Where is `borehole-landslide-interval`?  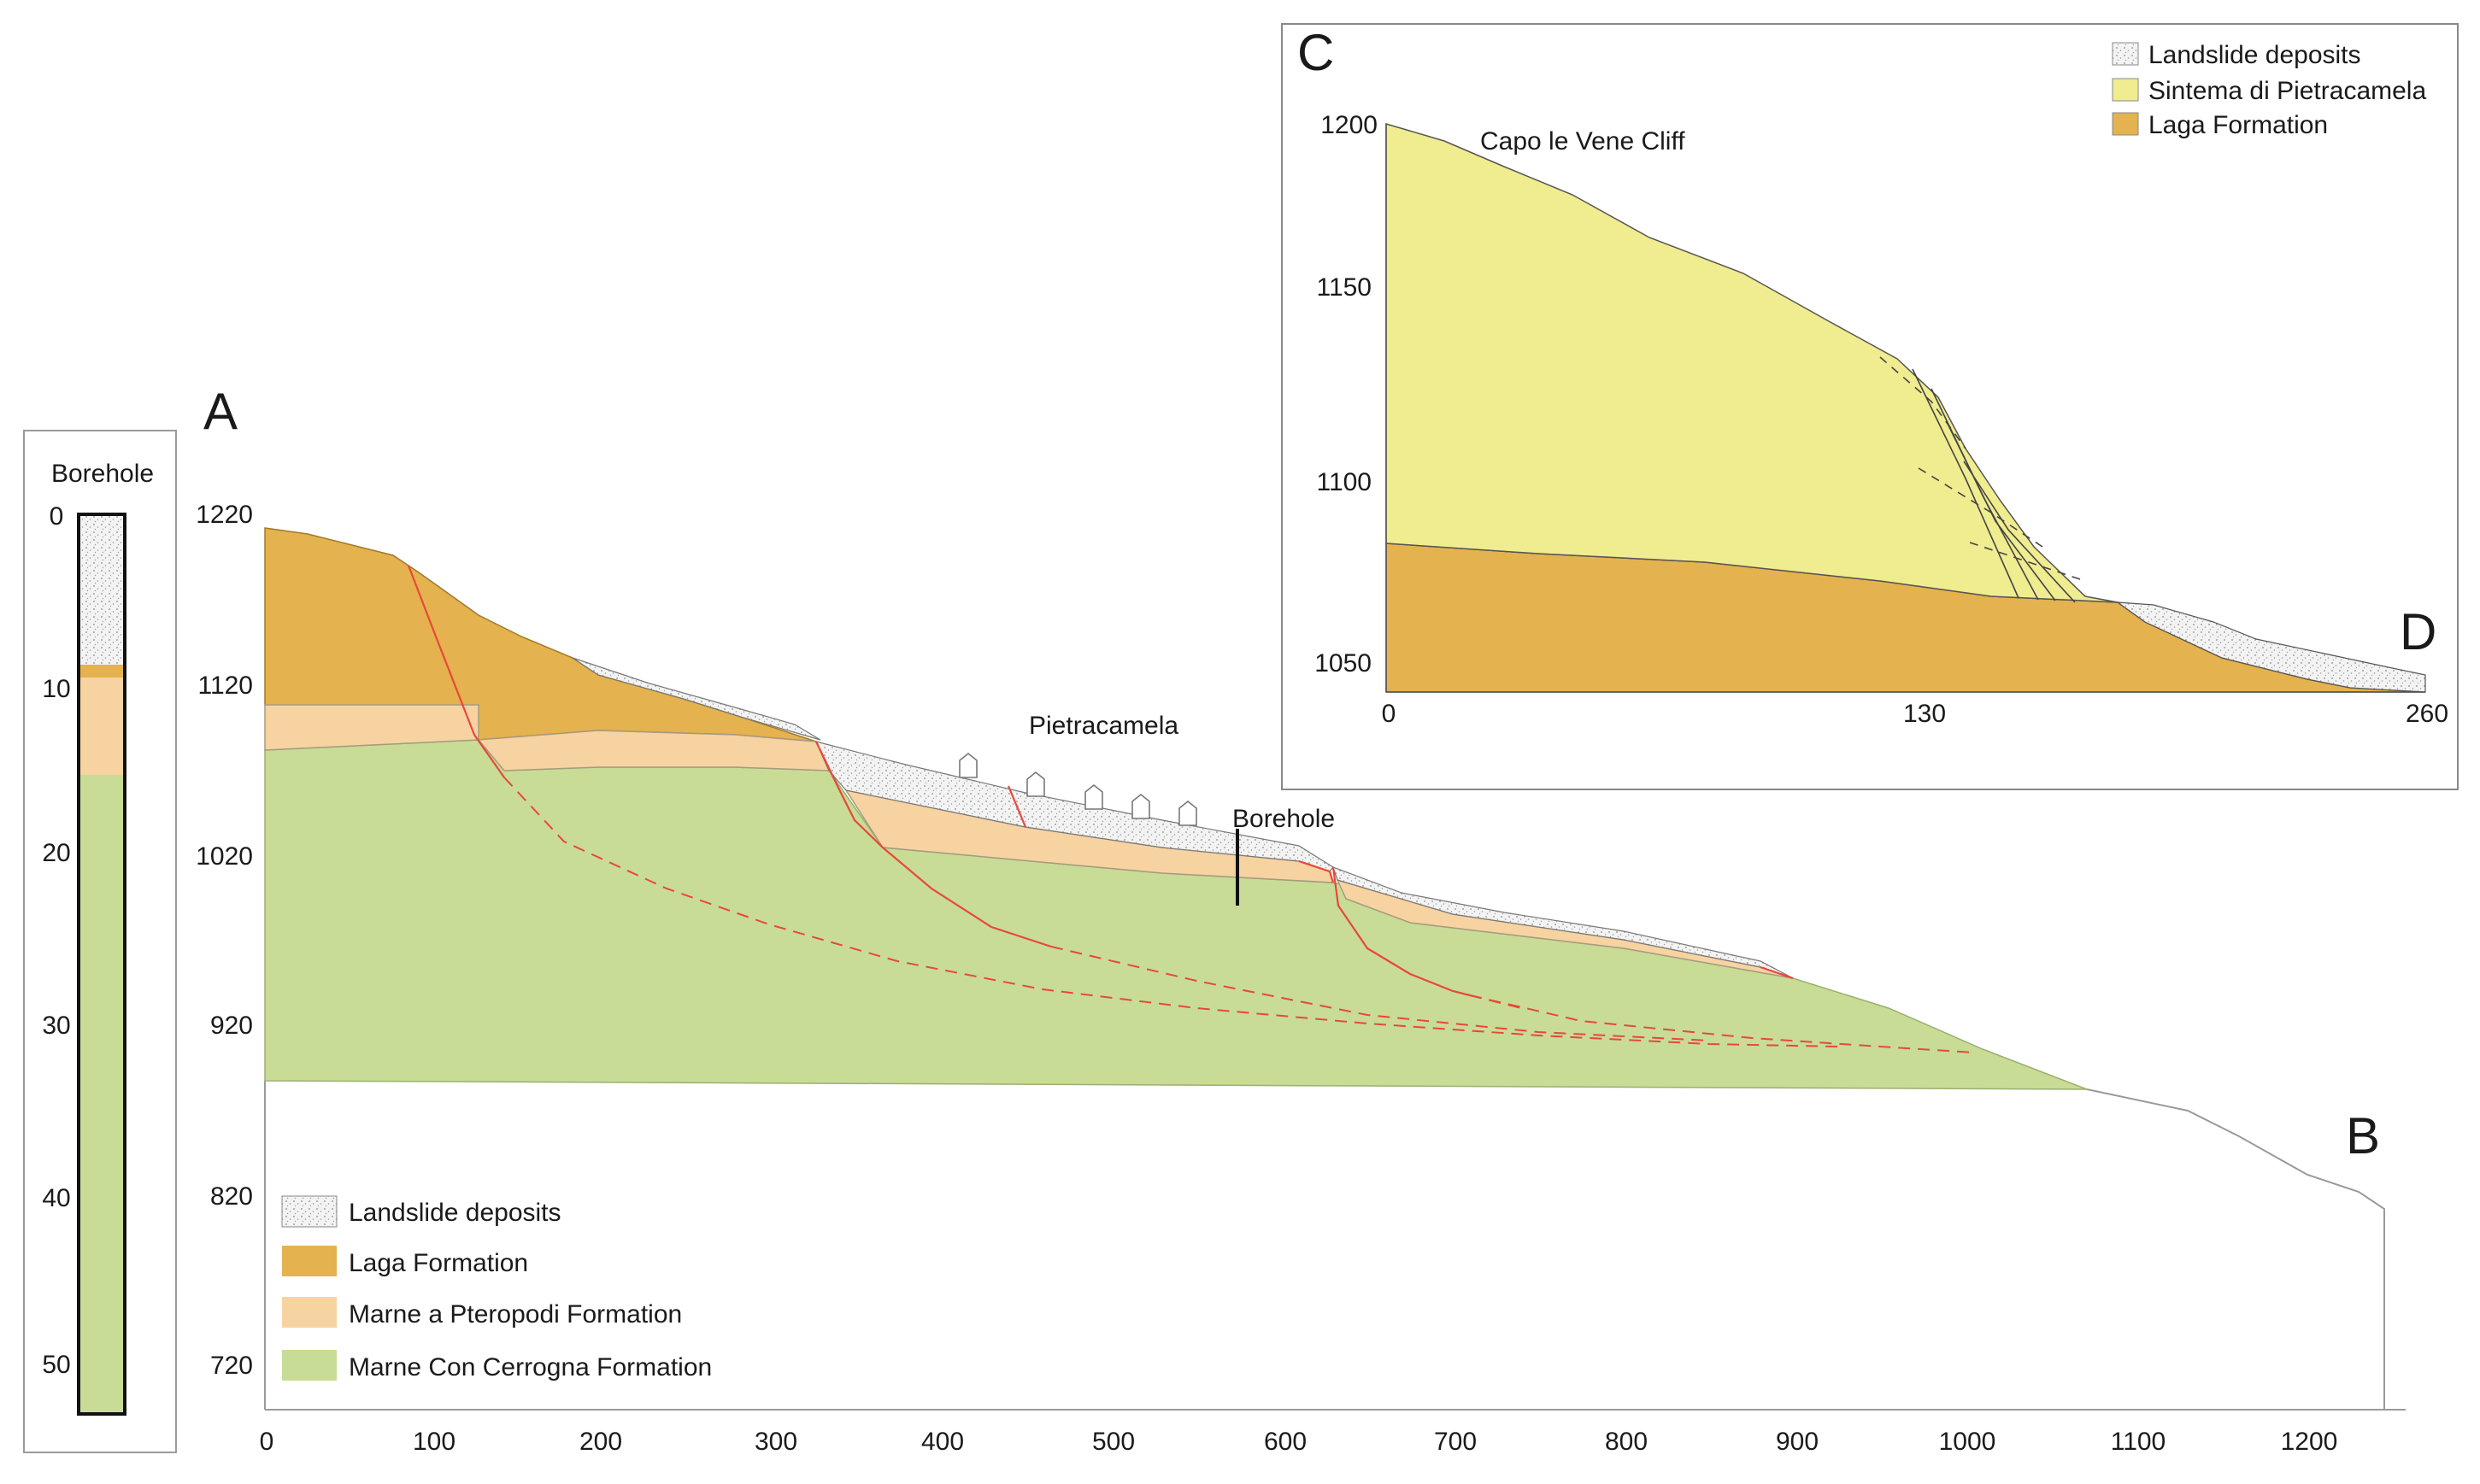 borehole-landslide-interval is located at coordinates (102, 589).